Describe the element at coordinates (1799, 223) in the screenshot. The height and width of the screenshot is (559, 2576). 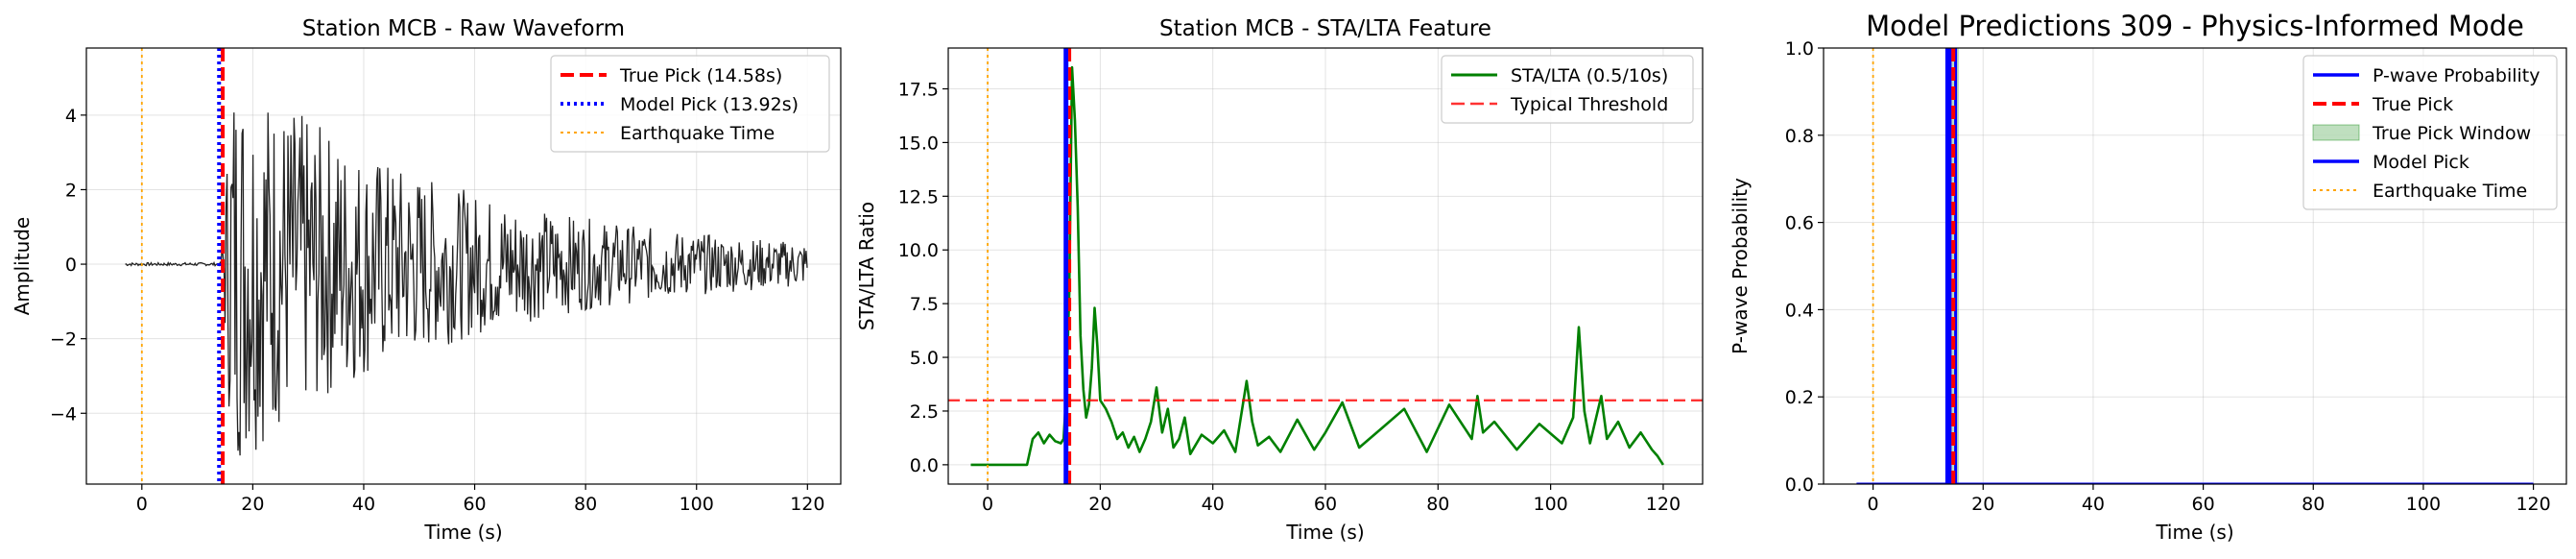
I see `y-tick-label: 0.6` at that location.